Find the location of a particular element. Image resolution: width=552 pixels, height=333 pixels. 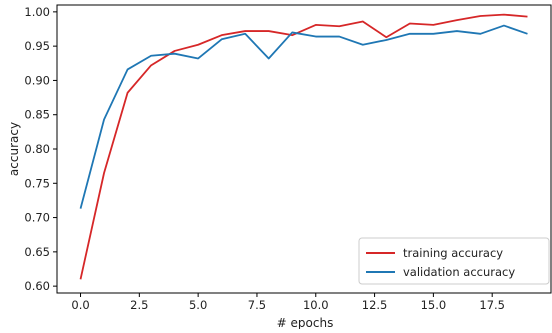

y-axis: 0.60 0.65 0.70 0.75 0.80 0.85 0.90 0.95 1.00 is located at coordinates (40, 149).